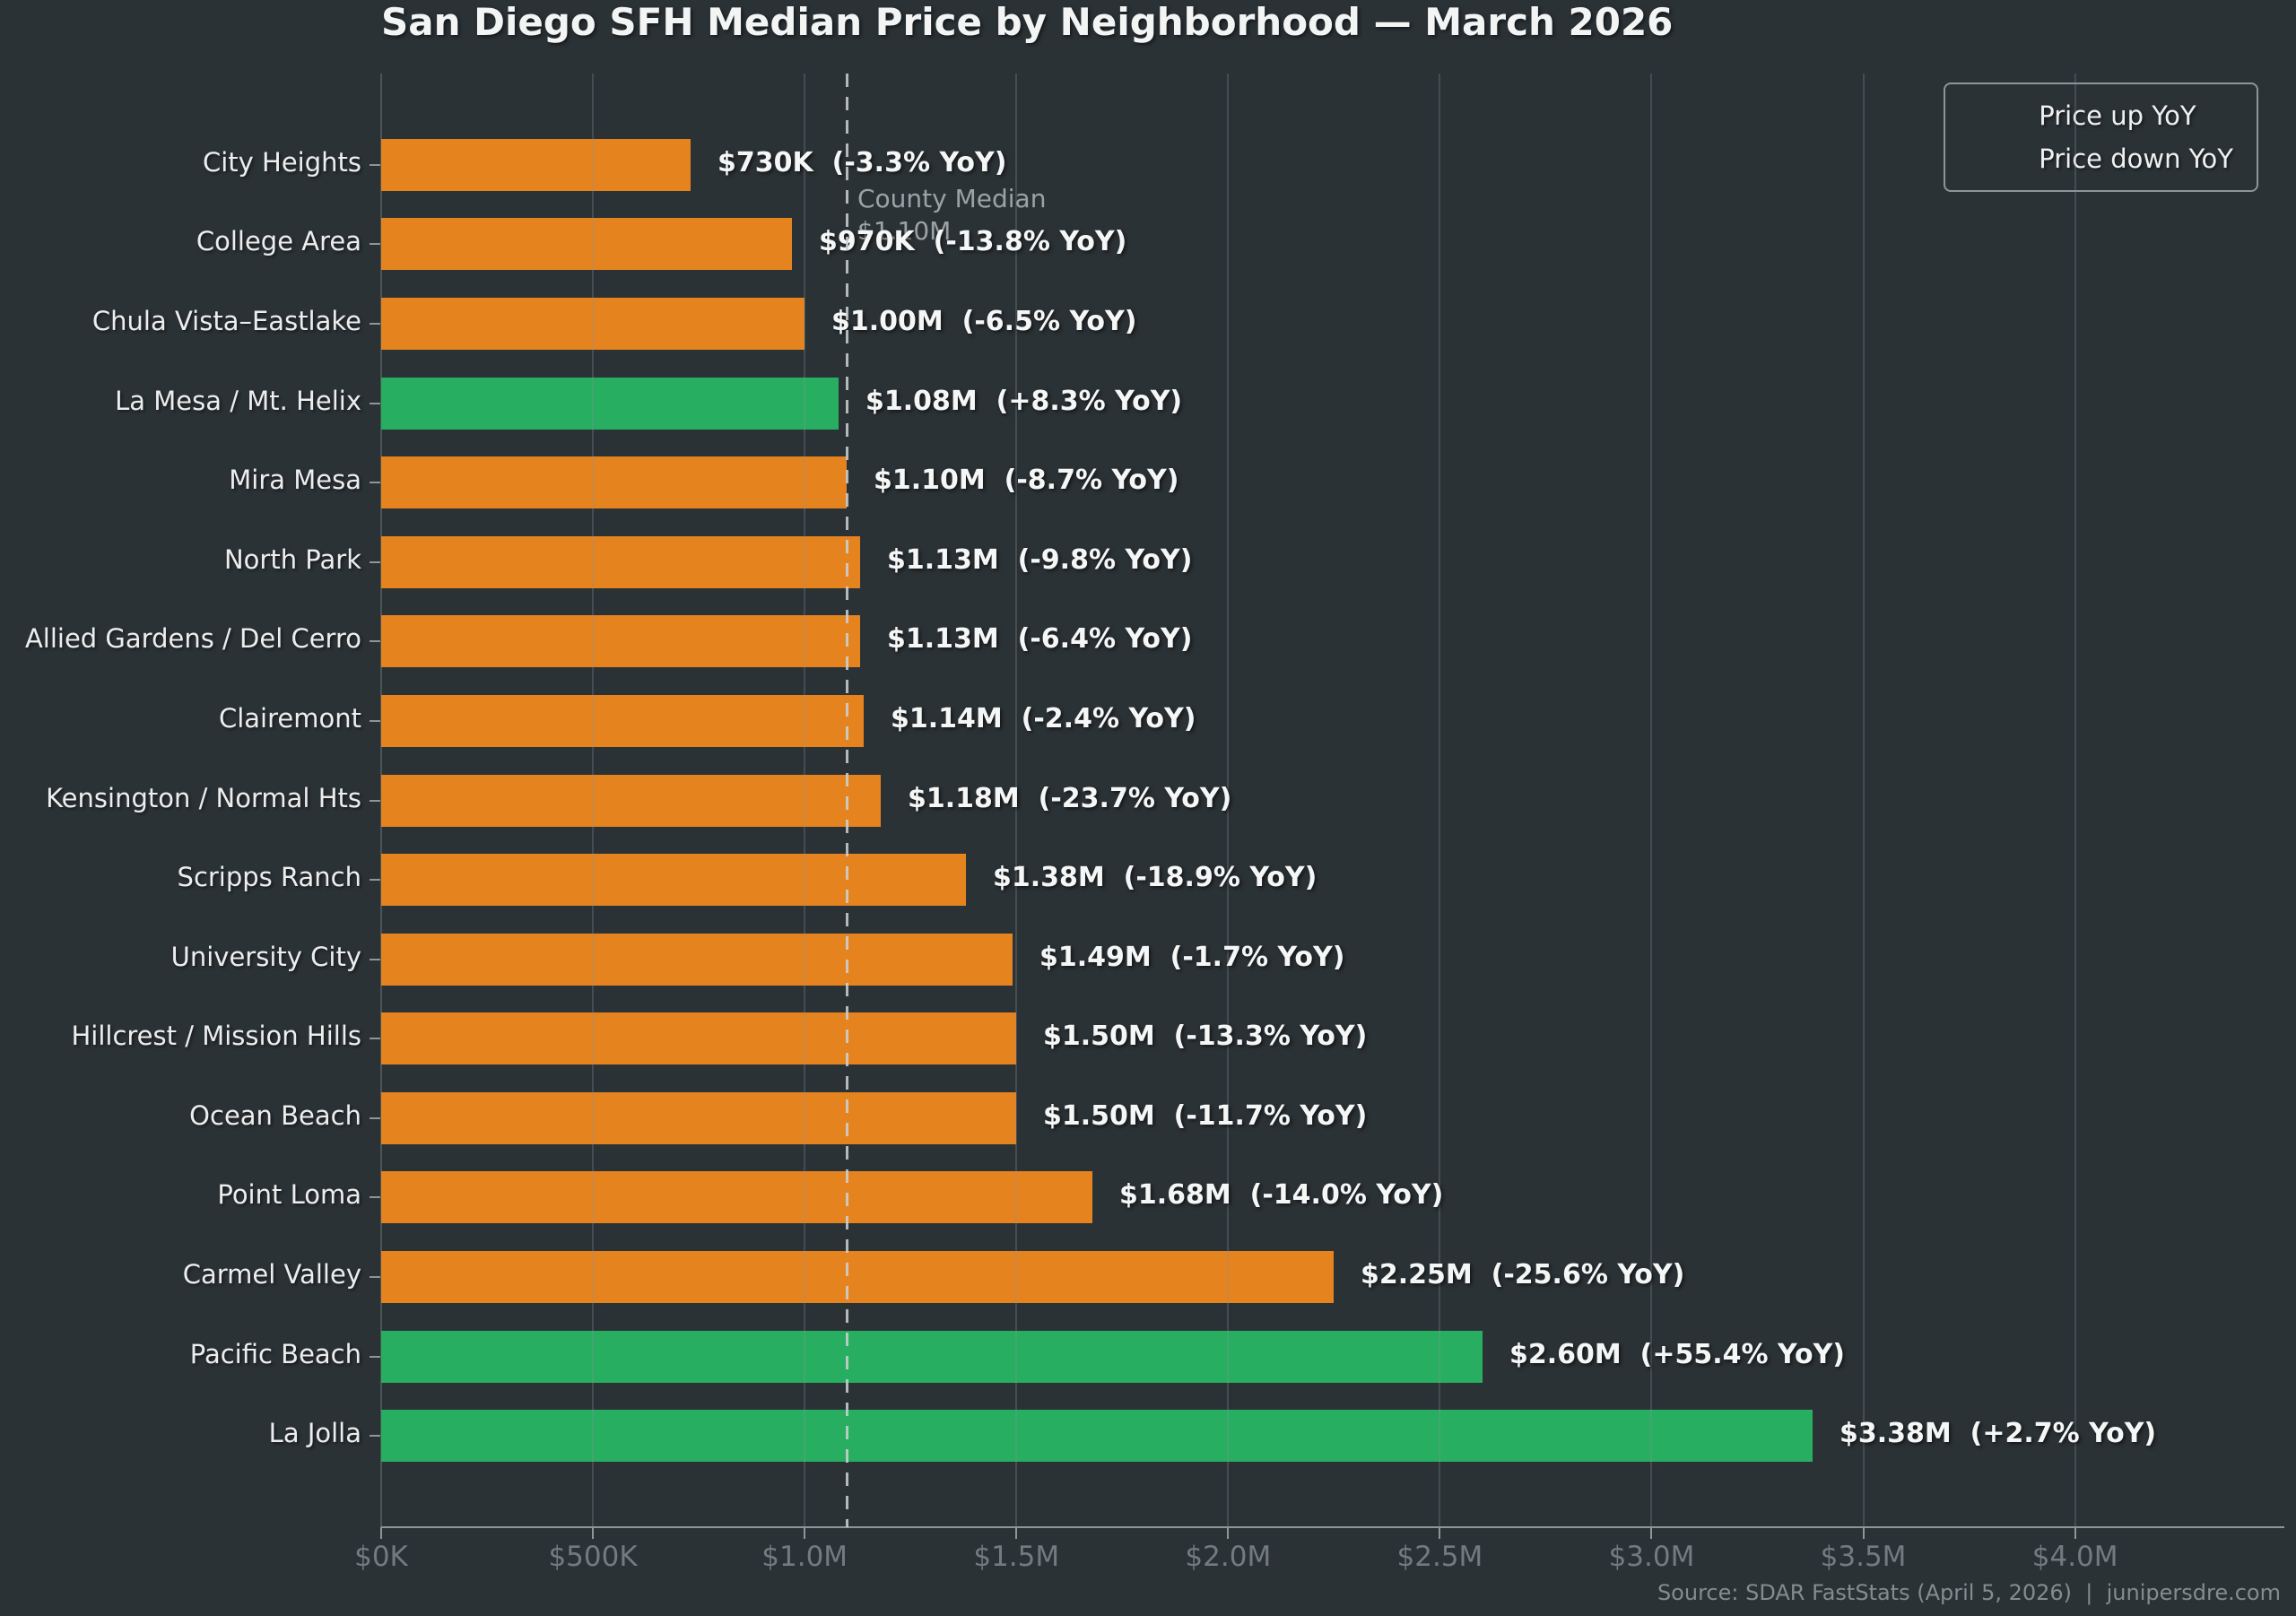 This screenshot has height=1616, width=2296. I want to click on bar-kensington-normal-hts, so click(631, 801).